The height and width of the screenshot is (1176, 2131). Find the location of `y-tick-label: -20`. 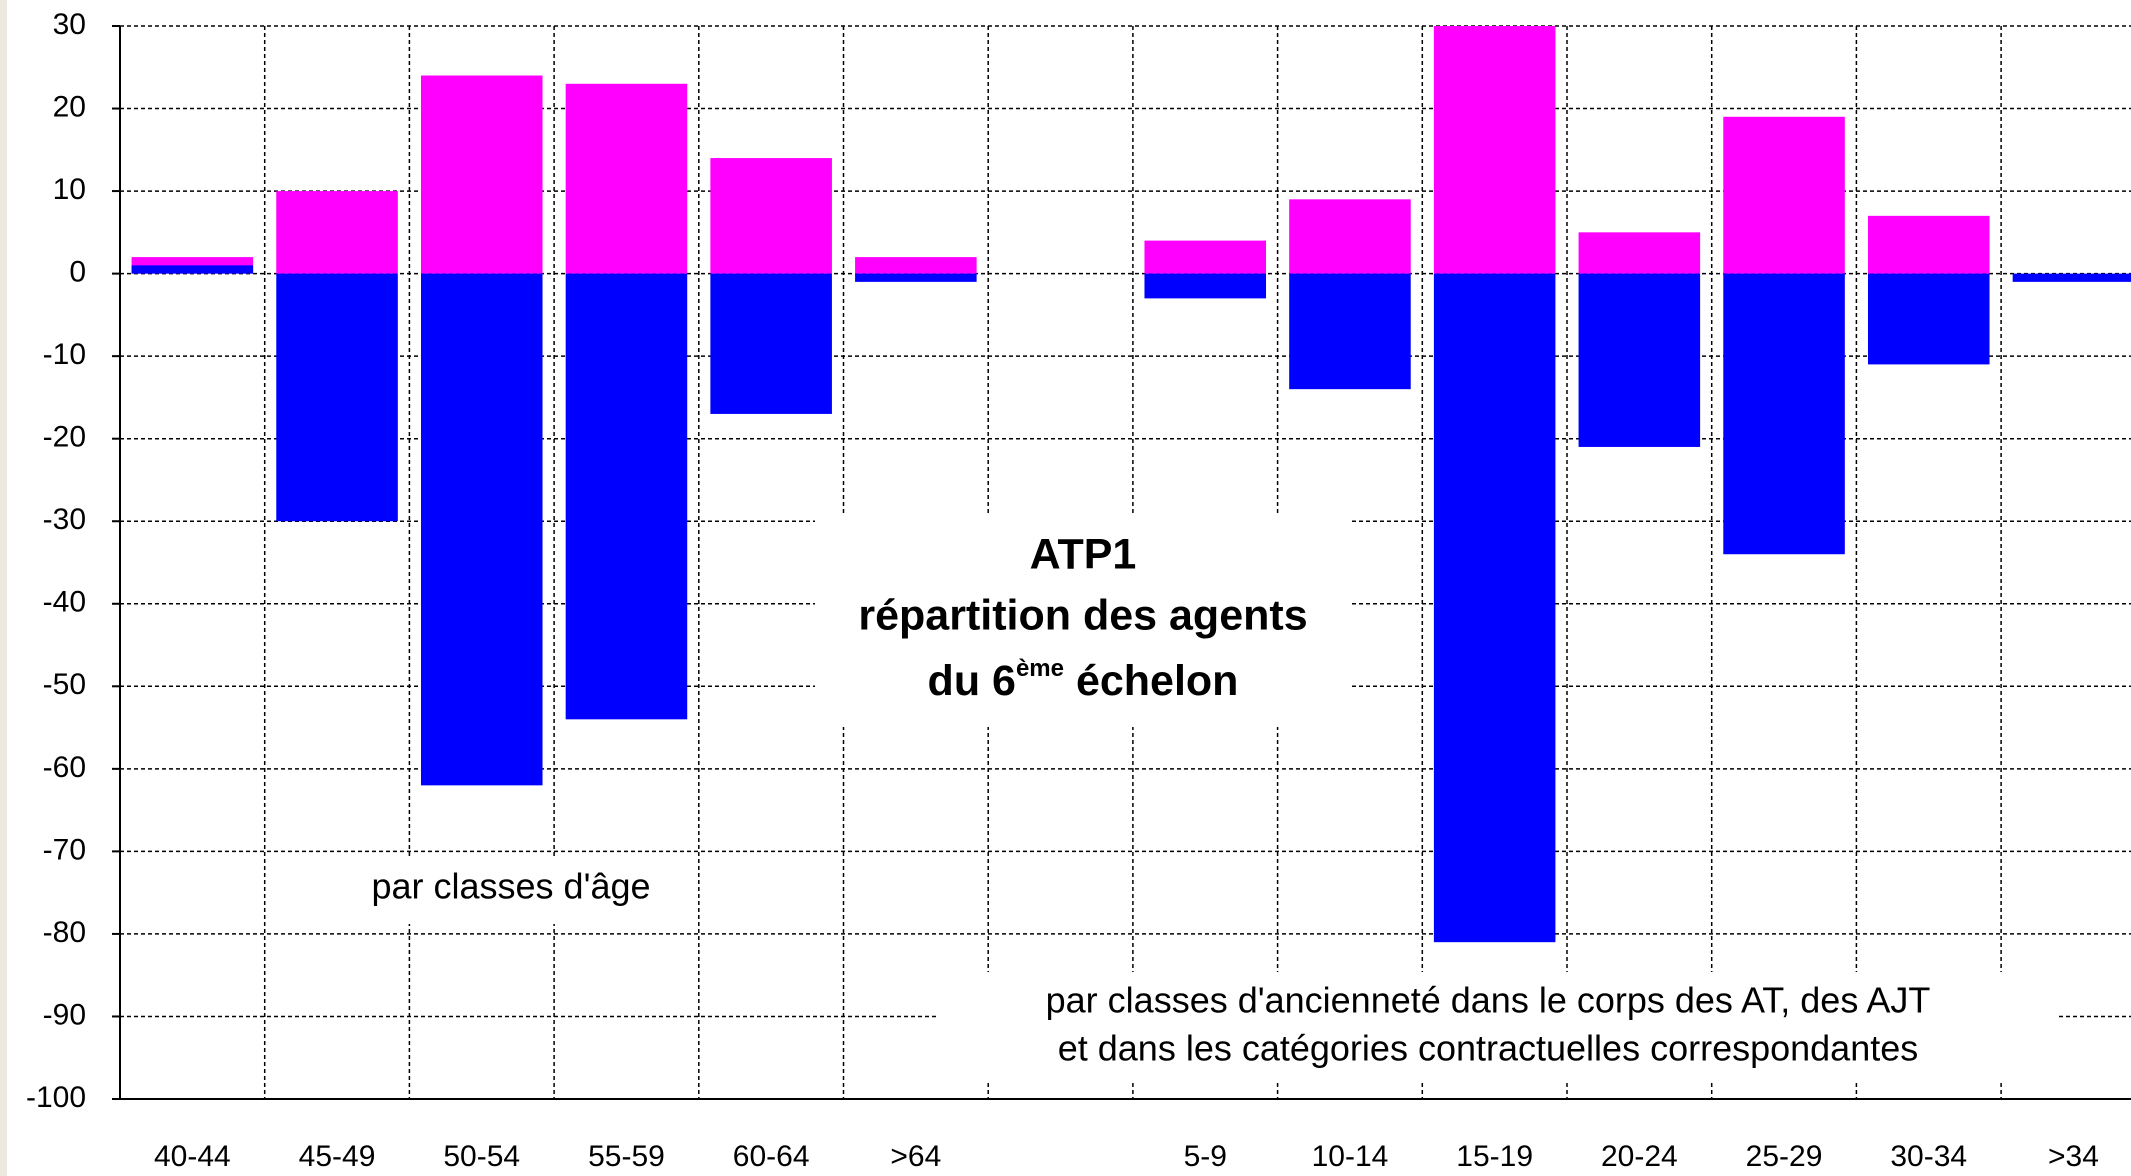

y-tick-label: -20 is located at coordinates (64, 437).